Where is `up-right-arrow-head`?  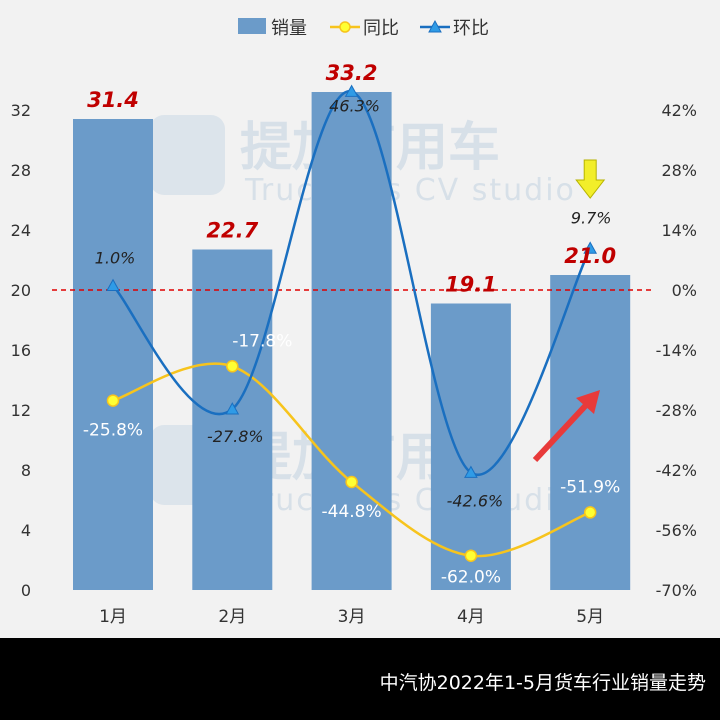 up-right-arrow-head is located at coordinates (588, 402).